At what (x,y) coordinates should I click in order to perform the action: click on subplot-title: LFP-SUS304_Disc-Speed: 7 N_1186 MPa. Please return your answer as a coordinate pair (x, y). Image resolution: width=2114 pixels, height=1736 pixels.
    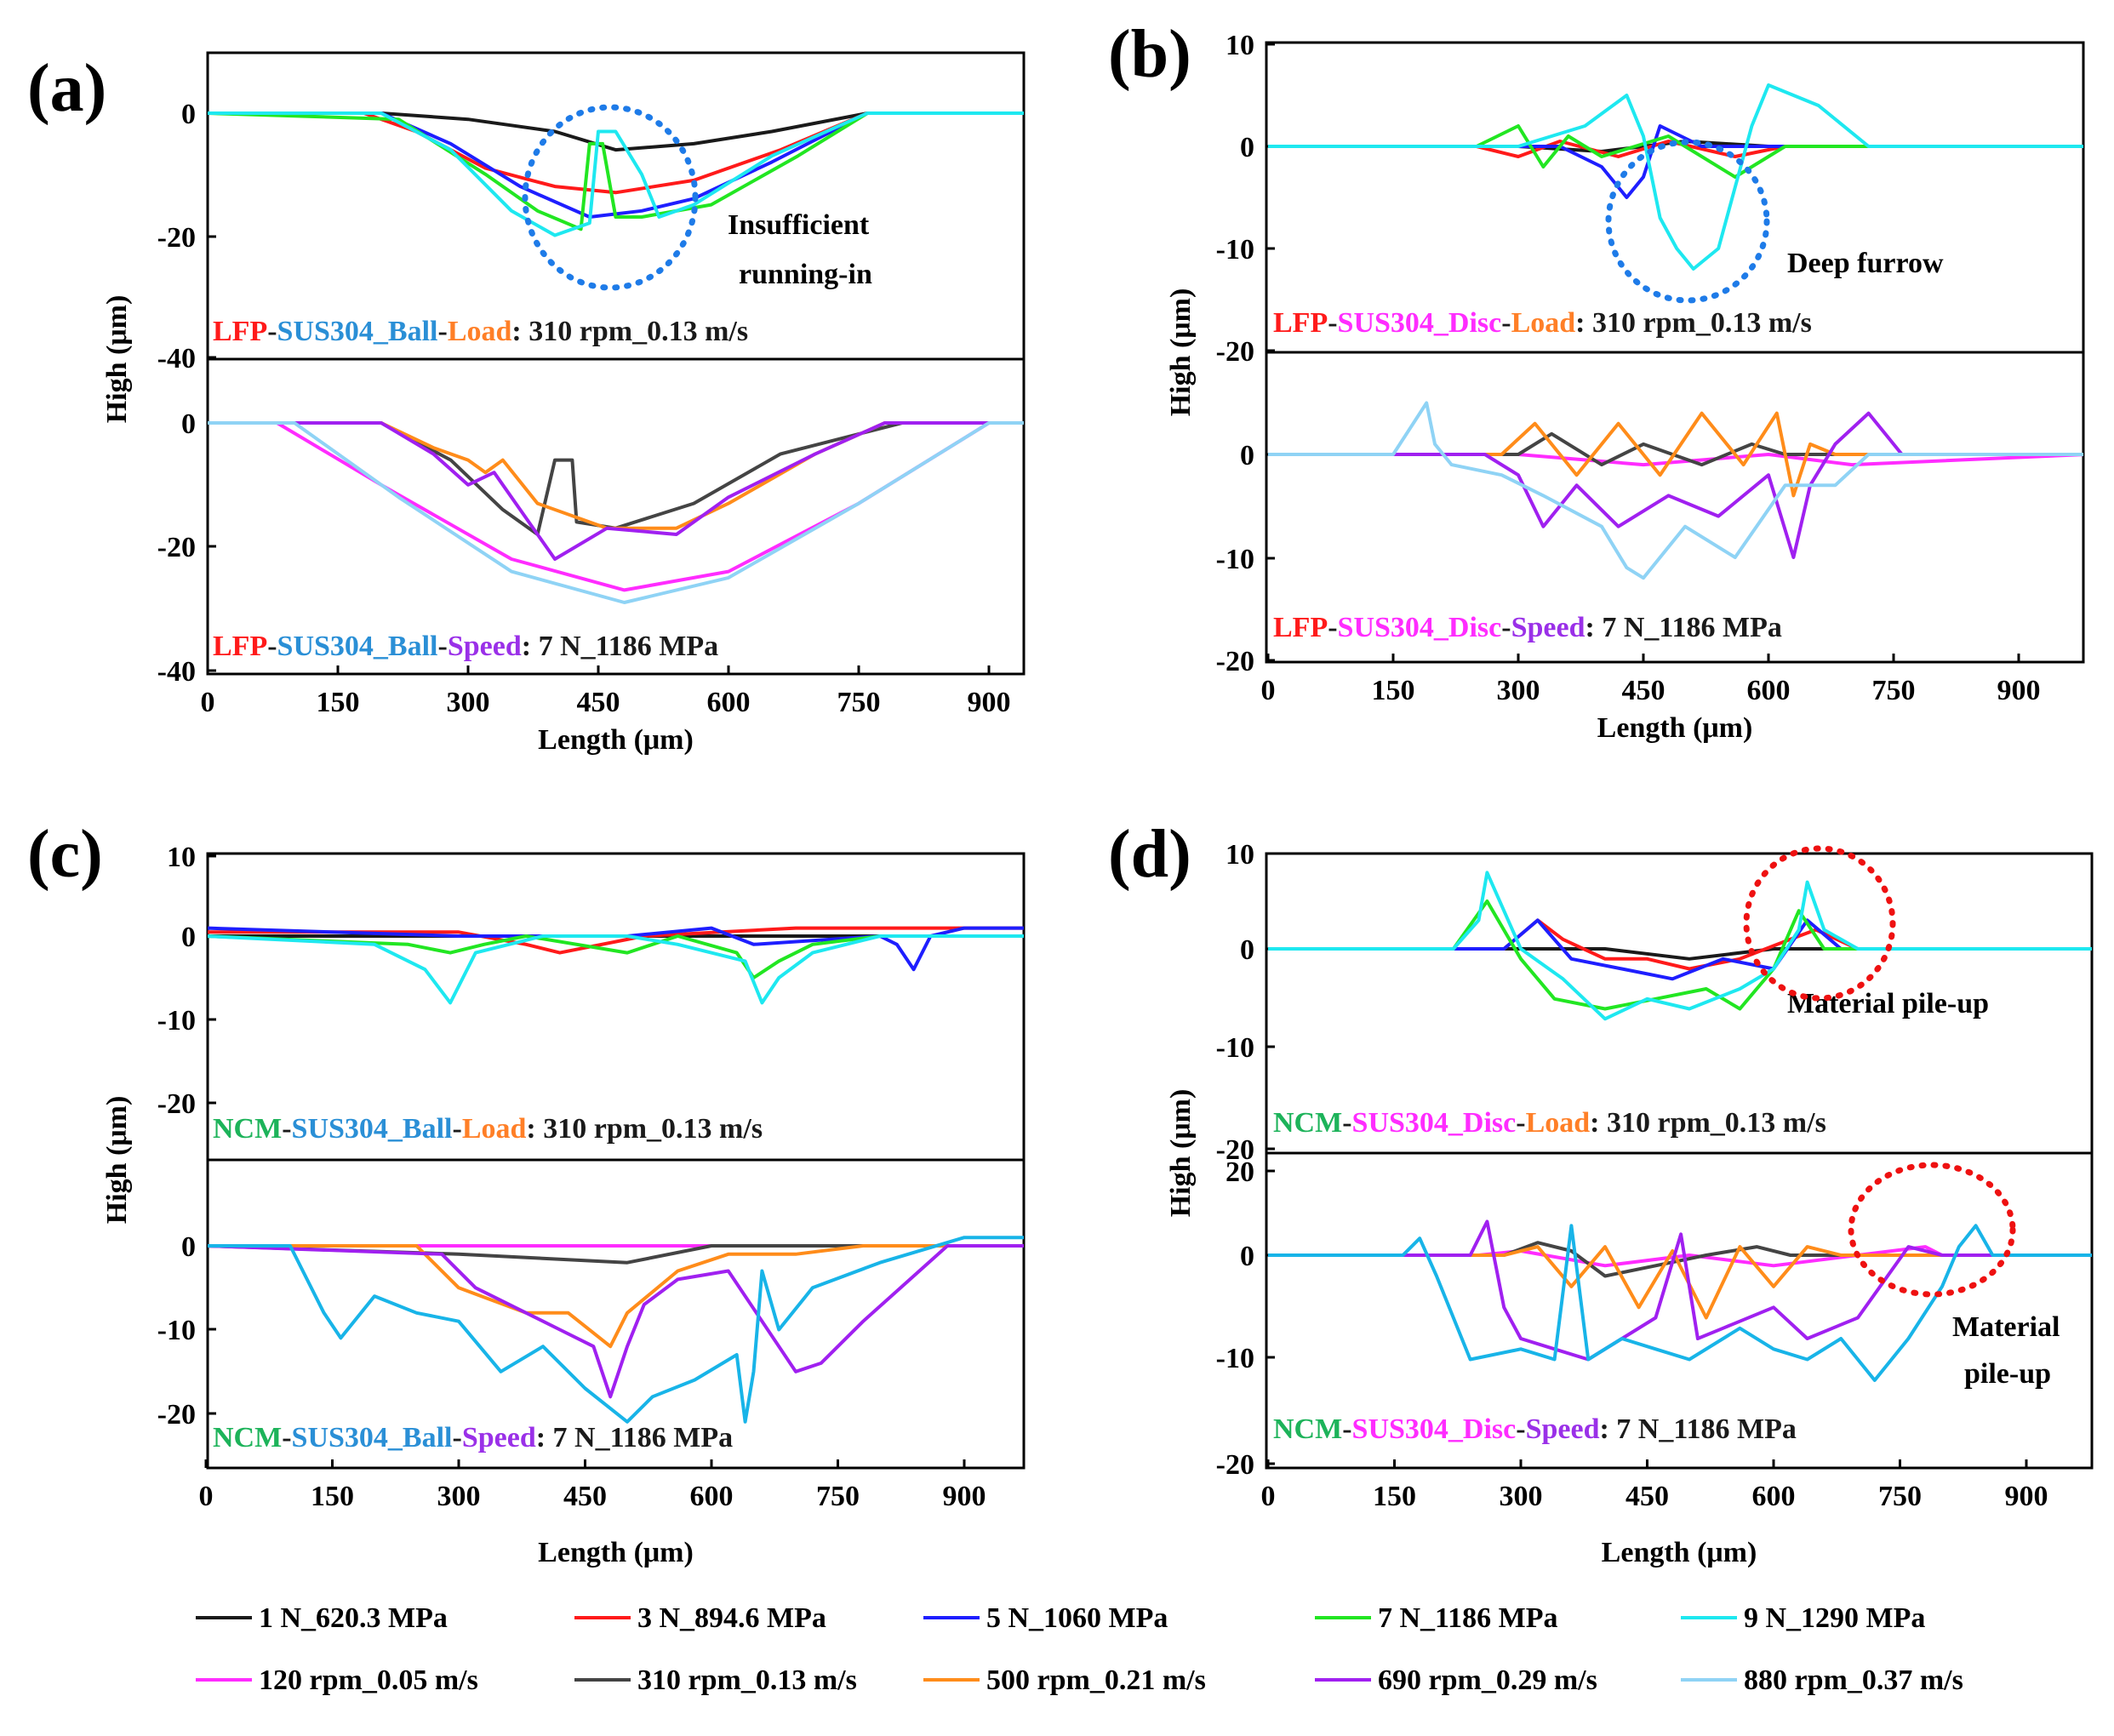
    Looking at the image, I should click on (1527, 627).